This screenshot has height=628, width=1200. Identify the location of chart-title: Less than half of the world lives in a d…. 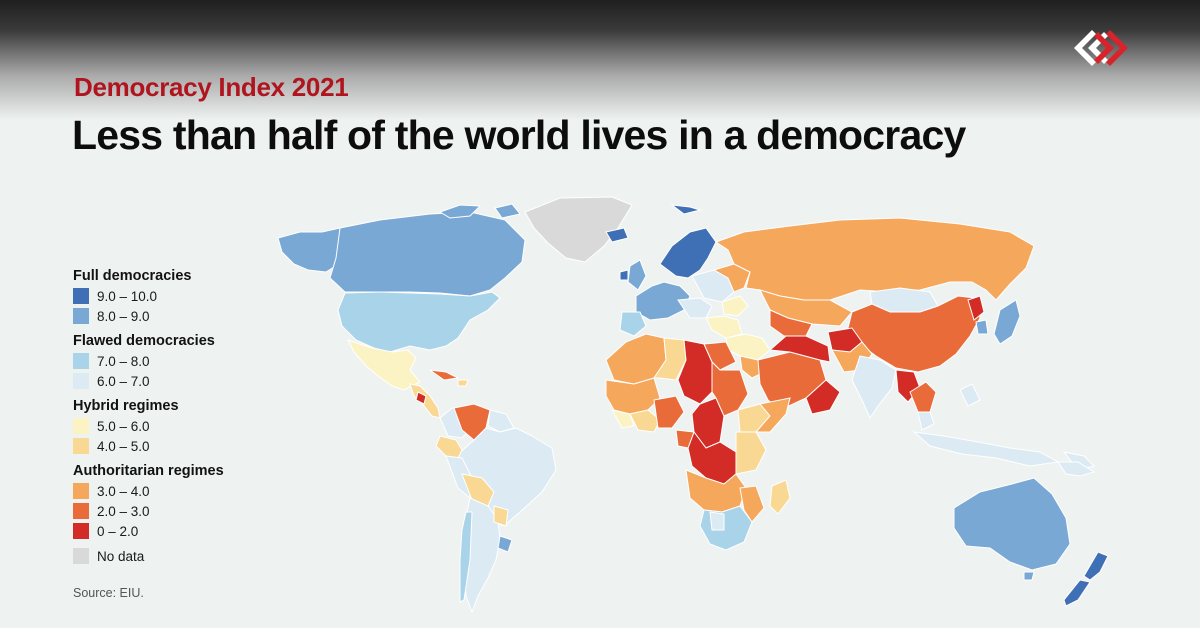
(519, 135).